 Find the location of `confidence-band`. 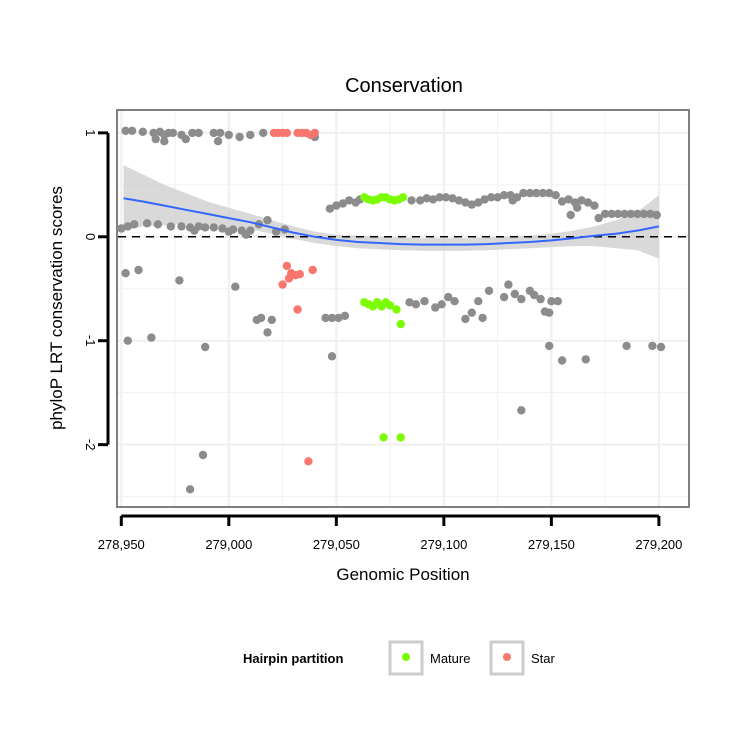

confidence-band is located at coordinates (391, 212).